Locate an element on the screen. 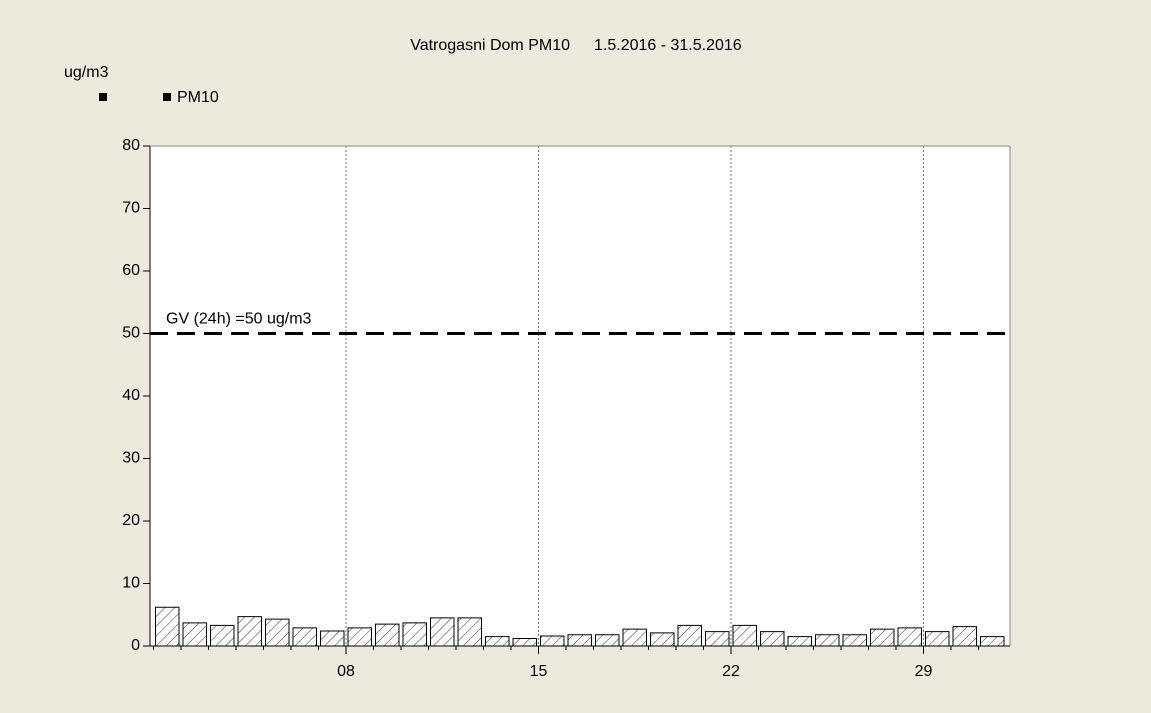 Image resolution: width=1151 pixels, height=713 pixels. reference-label: GV (24h) =50 ug/m3 is located at coordinates (239, 319).